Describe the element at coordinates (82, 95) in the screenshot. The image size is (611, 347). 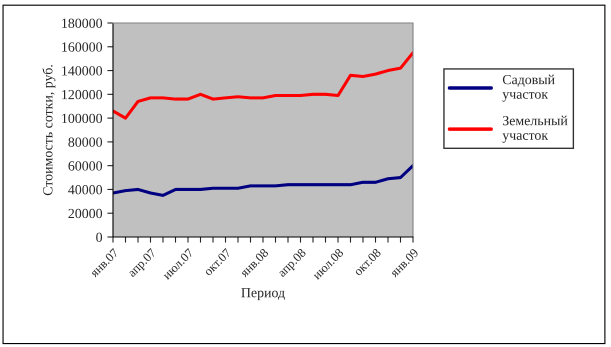
I see `y-tick-label: 120000` at that location.